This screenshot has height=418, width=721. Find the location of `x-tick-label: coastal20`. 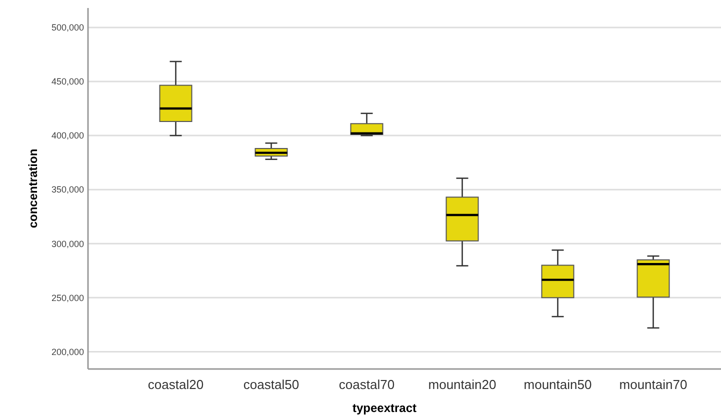

x-tick-label: coastal20 is located at coordinates (176, 384).